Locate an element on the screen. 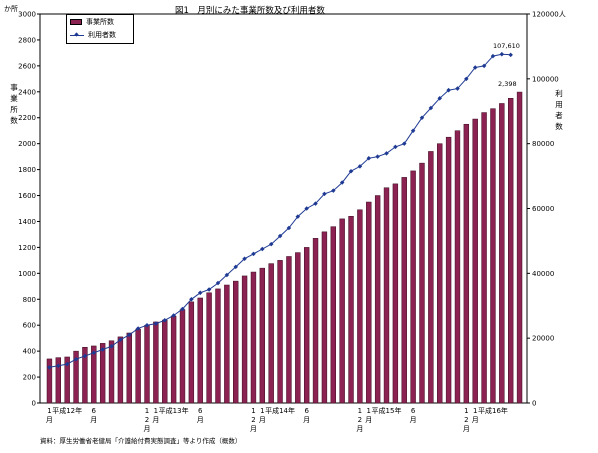 The image size is (598, 453). legend: 事業所数 利用者数 is located at coordinates (100, 29).